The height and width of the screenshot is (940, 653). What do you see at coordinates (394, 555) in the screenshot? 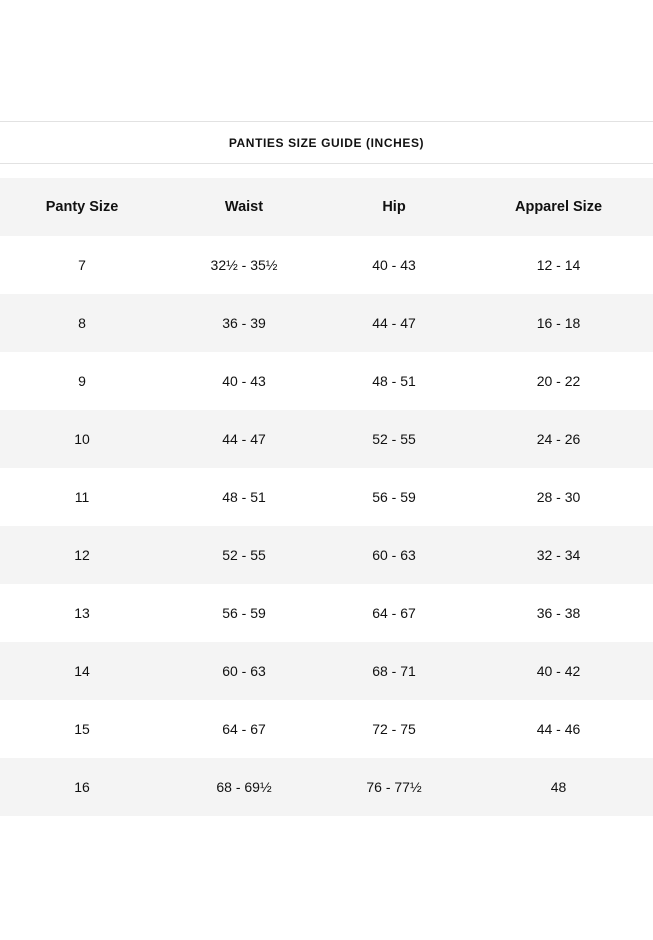
I see `cell-hip: 60 - 63` at bounding box center [394, 555].